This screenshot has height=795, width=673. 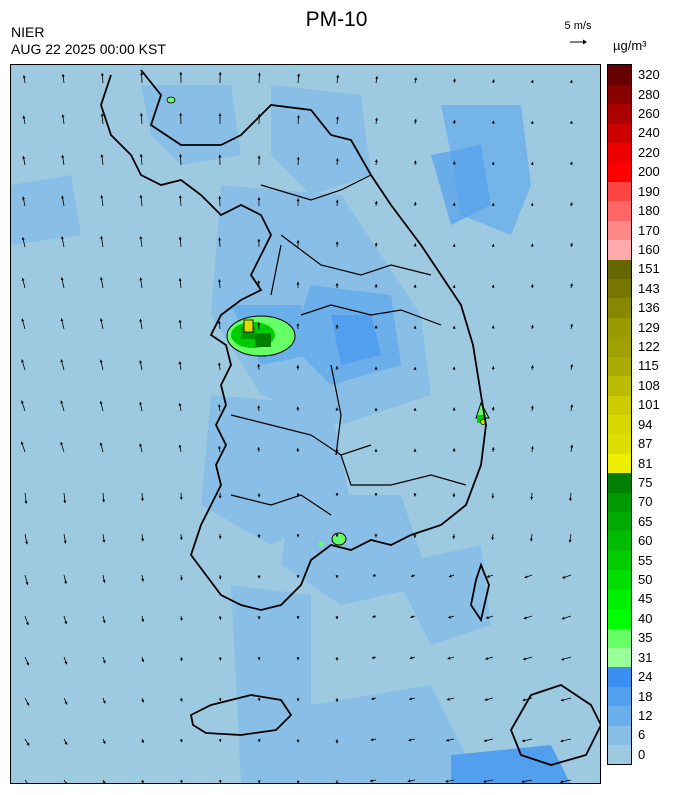 I want to click on legend-label-108: 108, so click(x=649, y=385).